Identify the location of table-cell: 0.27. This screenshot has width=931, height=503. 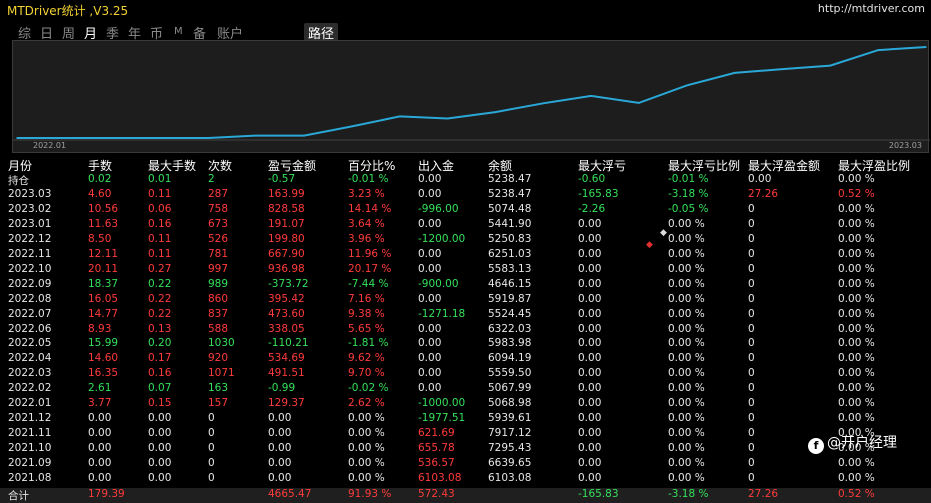
(160, 268).